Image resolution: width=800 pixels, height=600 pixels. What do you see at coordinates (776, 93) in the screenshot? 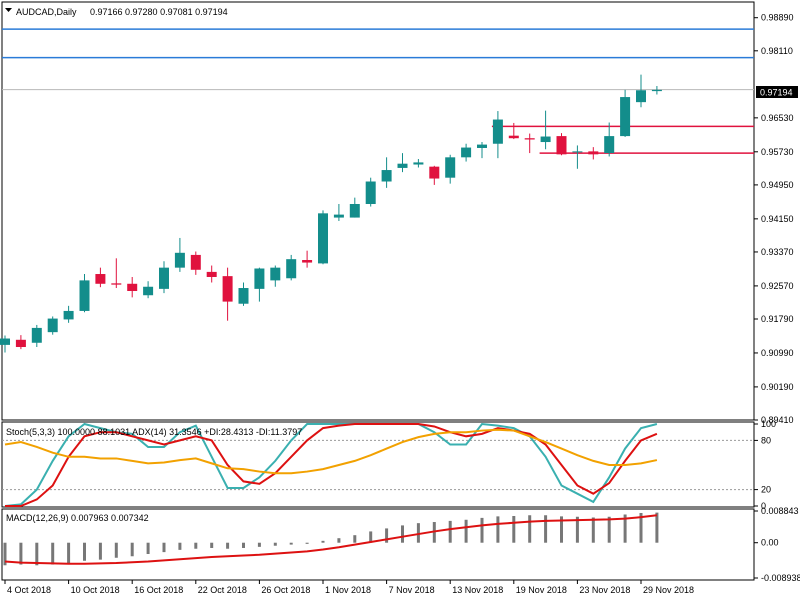
I see `current-price-label: 0.97194` at bounding box center [776, 93].